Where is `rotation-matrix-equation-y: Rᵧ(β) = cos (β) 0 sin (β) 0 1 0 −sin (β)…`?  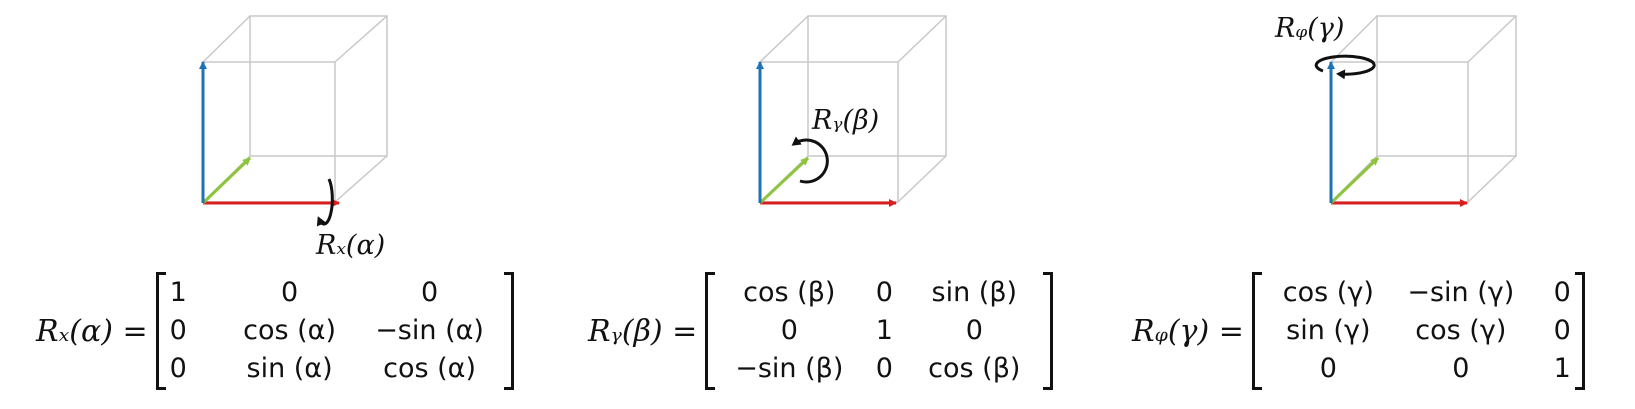 rotation-matrix-equation-y: Rᵧ(β) = cos (β) 0 sin (β) 0 1 0 −sin (β)… is located at coordinates (821, 331).